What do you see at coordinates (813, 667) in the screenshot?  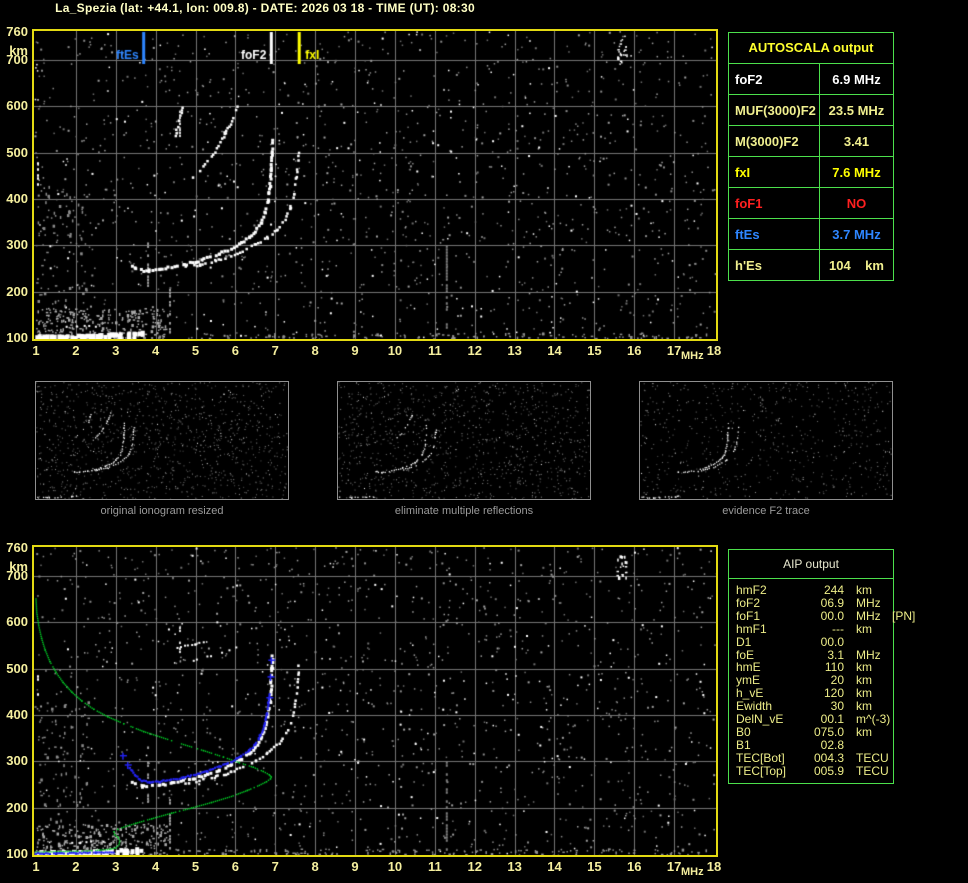 I see `aip-row: hmE 110 km` at bounding box center [813, 667].